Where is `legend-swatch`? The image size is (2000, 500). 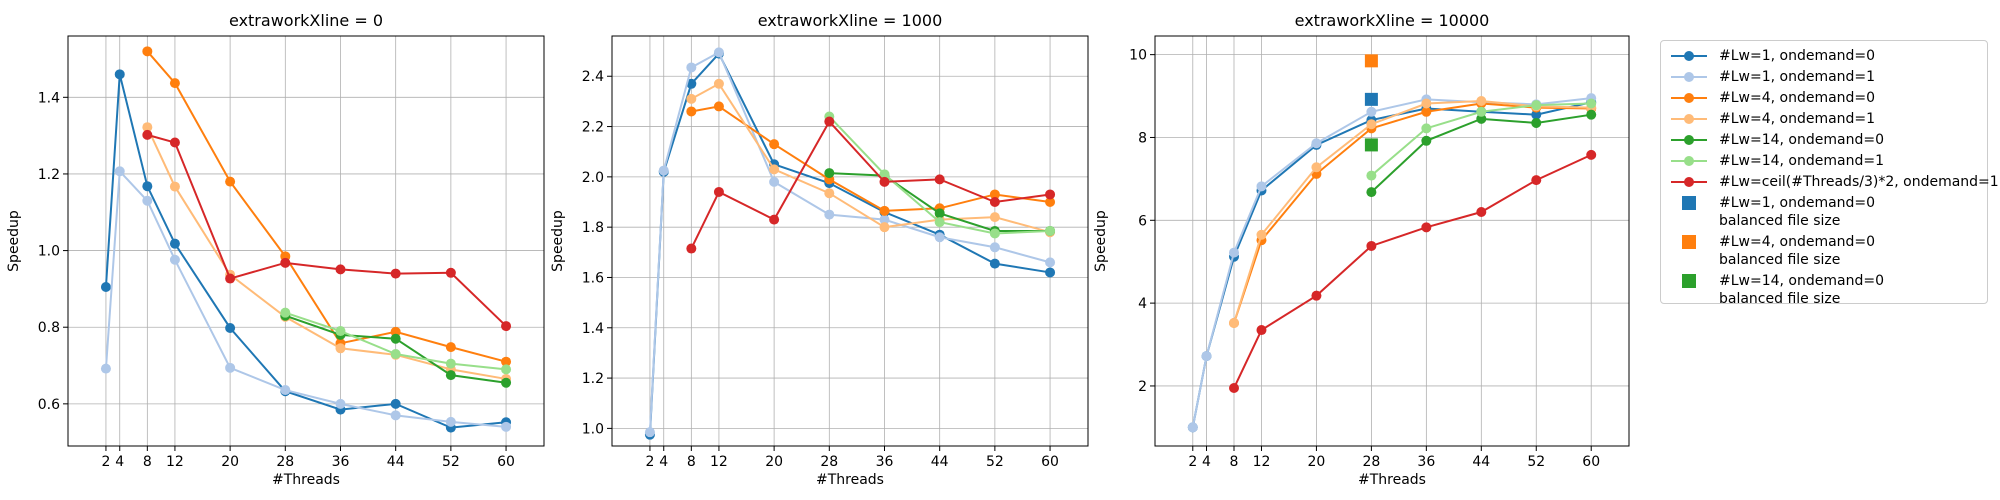 legend-swatch is located at coordinates (1689, 77).